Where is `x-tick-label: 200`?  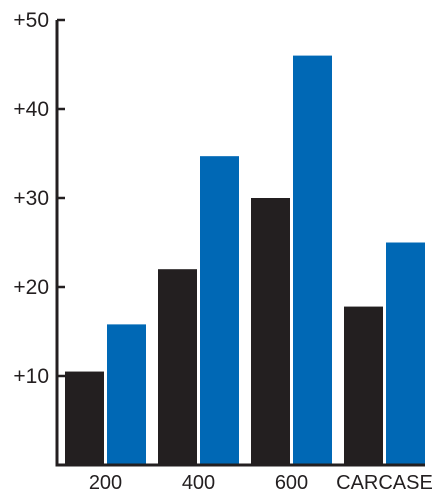
x-tick-label: 200 is located at coordinates (105, 483).